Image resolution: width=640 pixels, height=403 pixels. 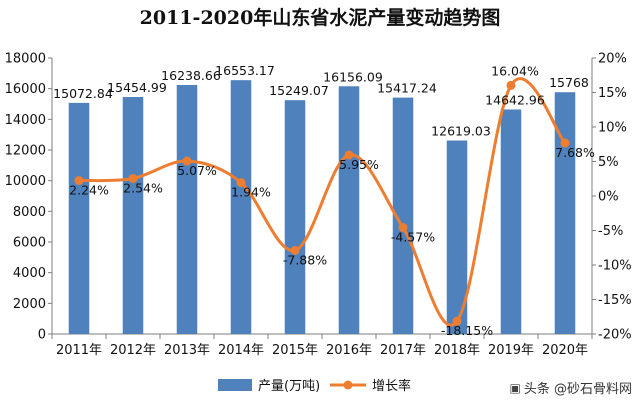 What do you see at coordinates (348, 385) in the screenshot?
I see `legend-line-marker` at bounding box center [348, 385].